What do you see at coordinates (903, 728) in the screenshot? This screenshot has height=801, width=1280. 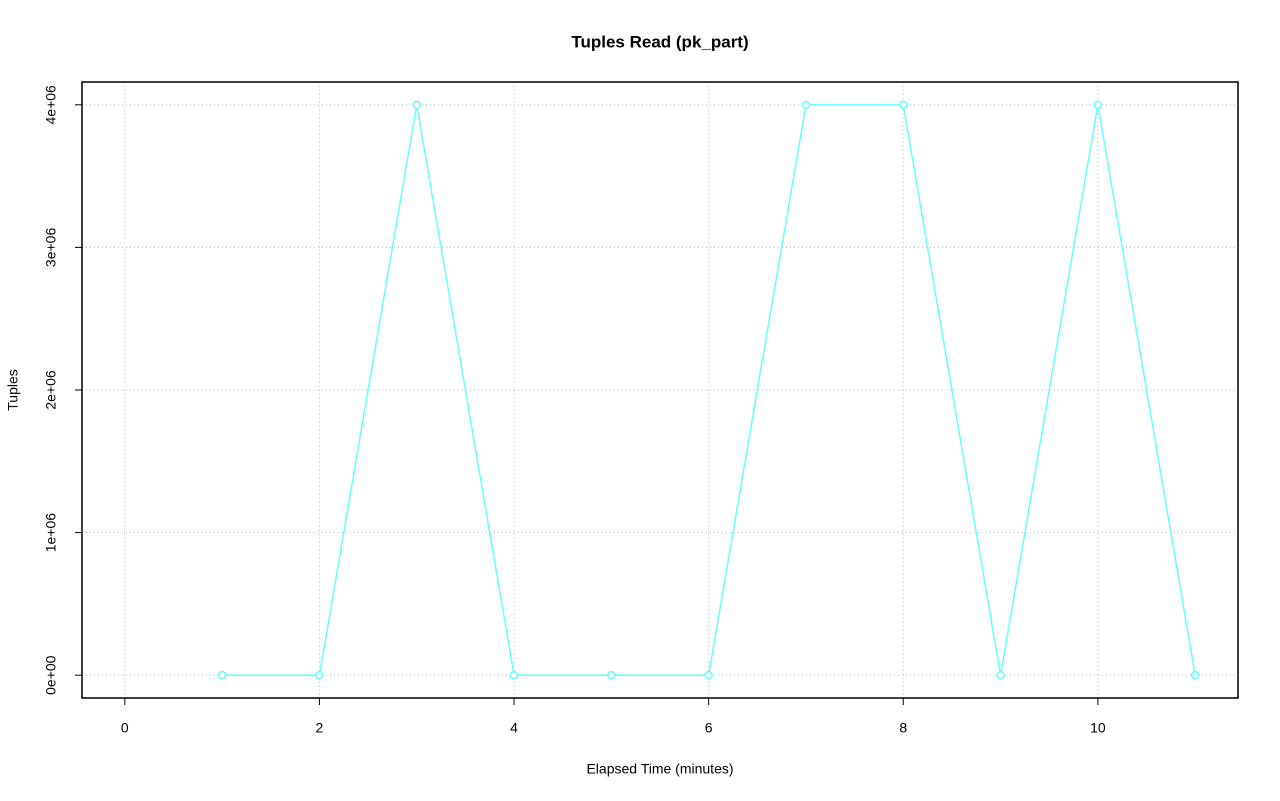 I see `x-tick-label: 8` at bounding box center [903, 728].